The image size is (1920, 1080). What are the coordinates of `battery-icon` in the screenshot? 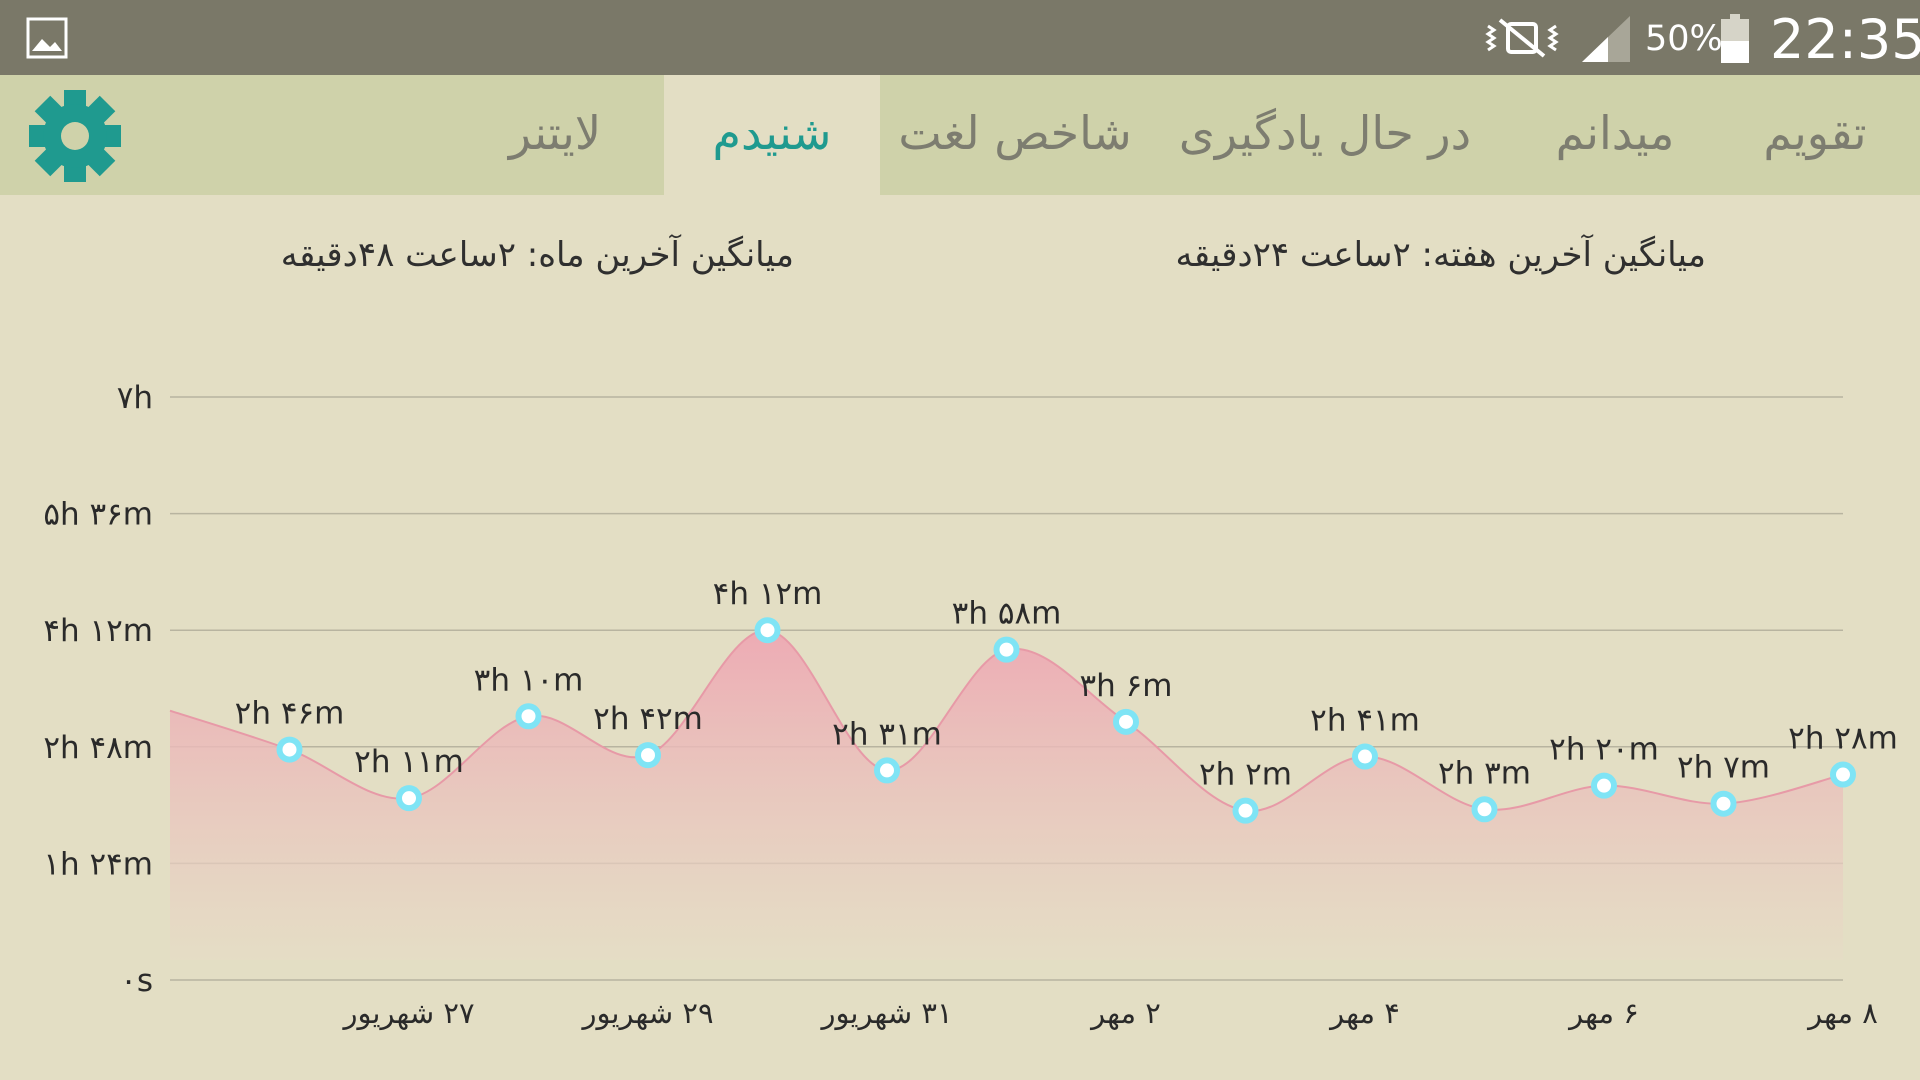 It's located at (1735, 41).